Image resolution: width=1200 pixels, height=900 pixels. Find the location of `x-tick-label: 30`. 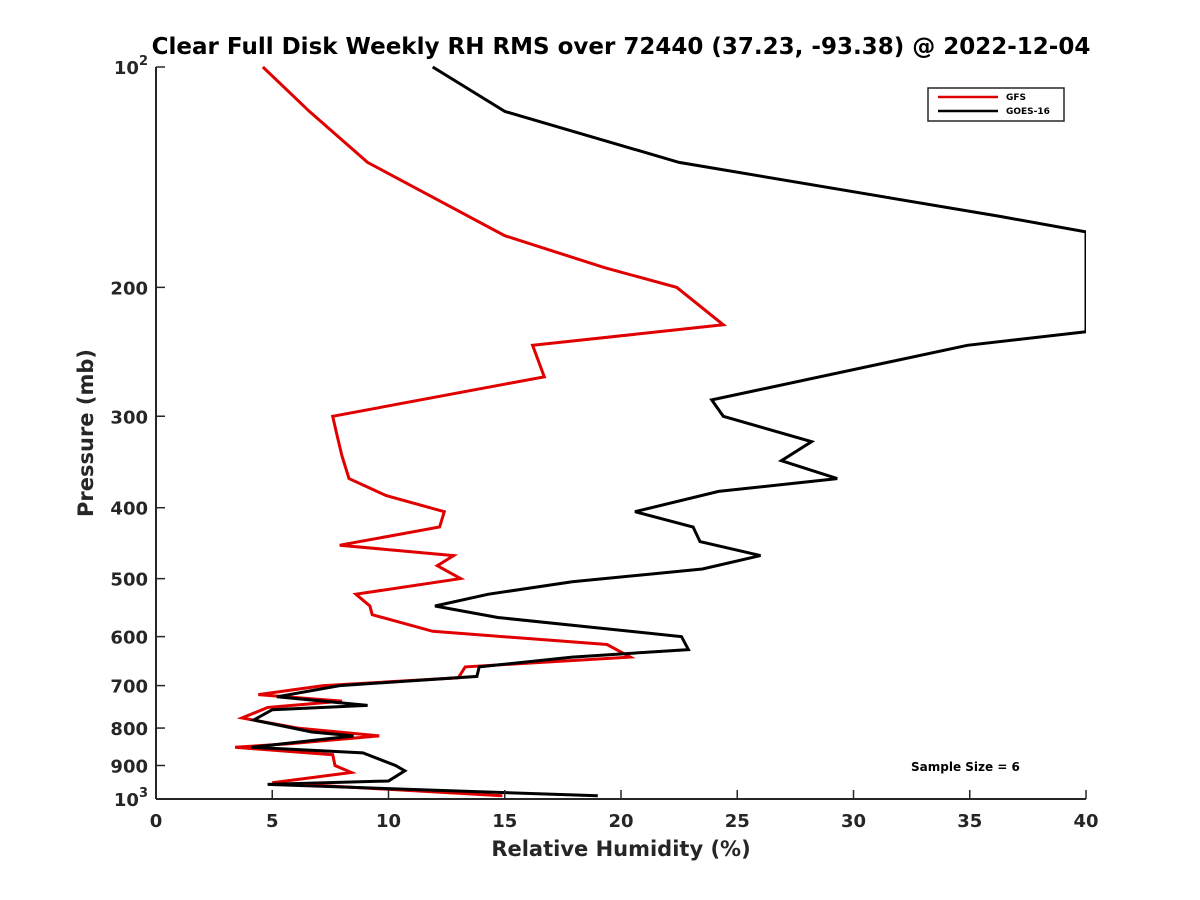

x-tick-label: 30 is located at coordinates (853, 821).